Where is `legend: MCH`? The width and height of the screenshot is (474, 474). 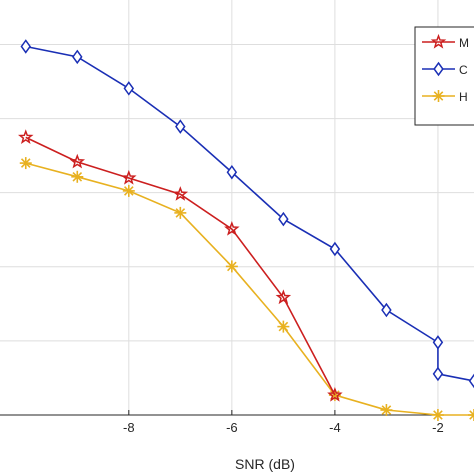 legend: MCH is located at coordinates (444, 76).